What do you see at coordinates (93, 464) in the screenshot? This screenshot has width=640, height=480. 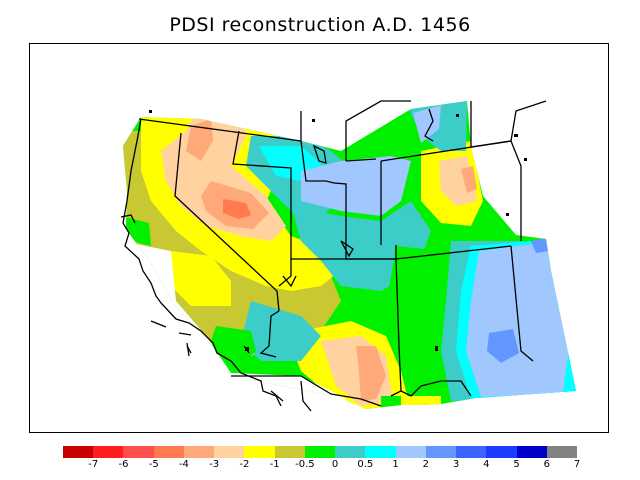 I see `colorbar-tick-label: -7` at bounding box center [93, 464].